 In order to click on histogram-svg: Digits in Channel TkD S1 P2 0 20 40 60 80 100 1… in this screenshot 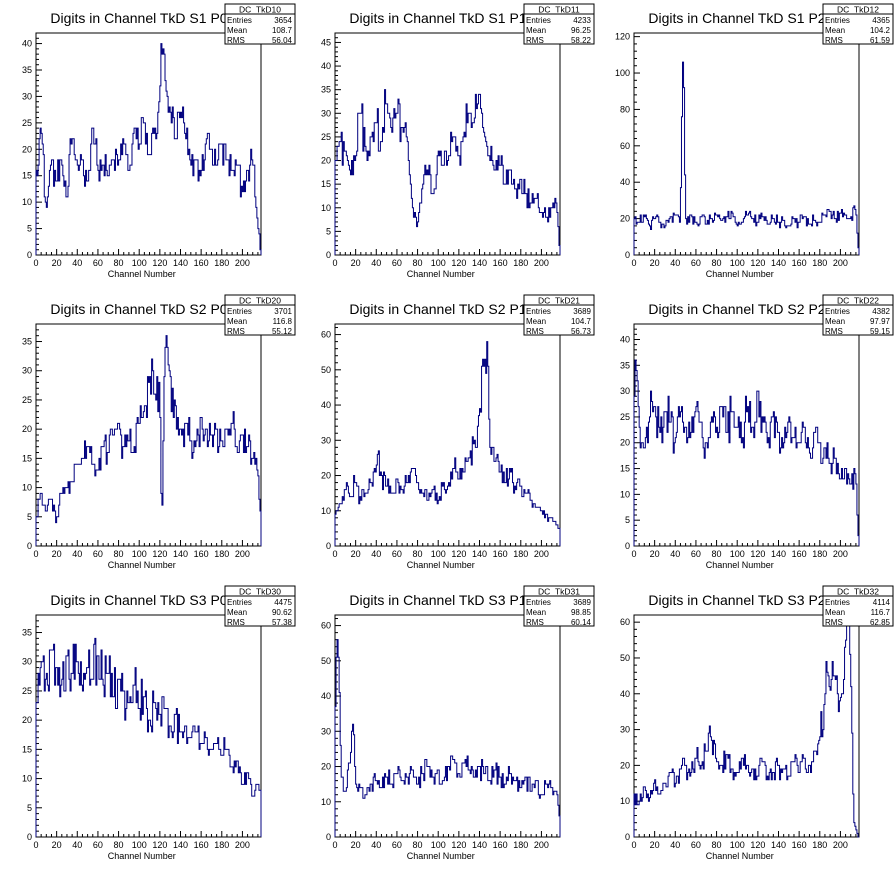, I will do `click(754, 141)`.